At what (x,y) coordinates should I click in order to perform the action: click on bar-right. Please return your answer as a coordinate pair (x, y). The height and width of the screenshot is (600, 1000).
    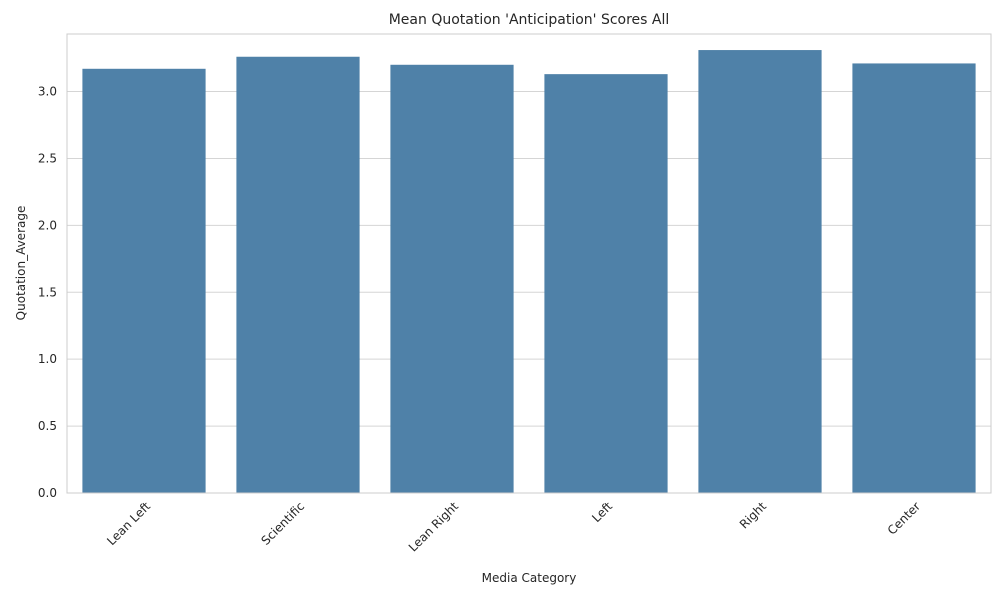
    Looking at the image, I should click on (760, 271).